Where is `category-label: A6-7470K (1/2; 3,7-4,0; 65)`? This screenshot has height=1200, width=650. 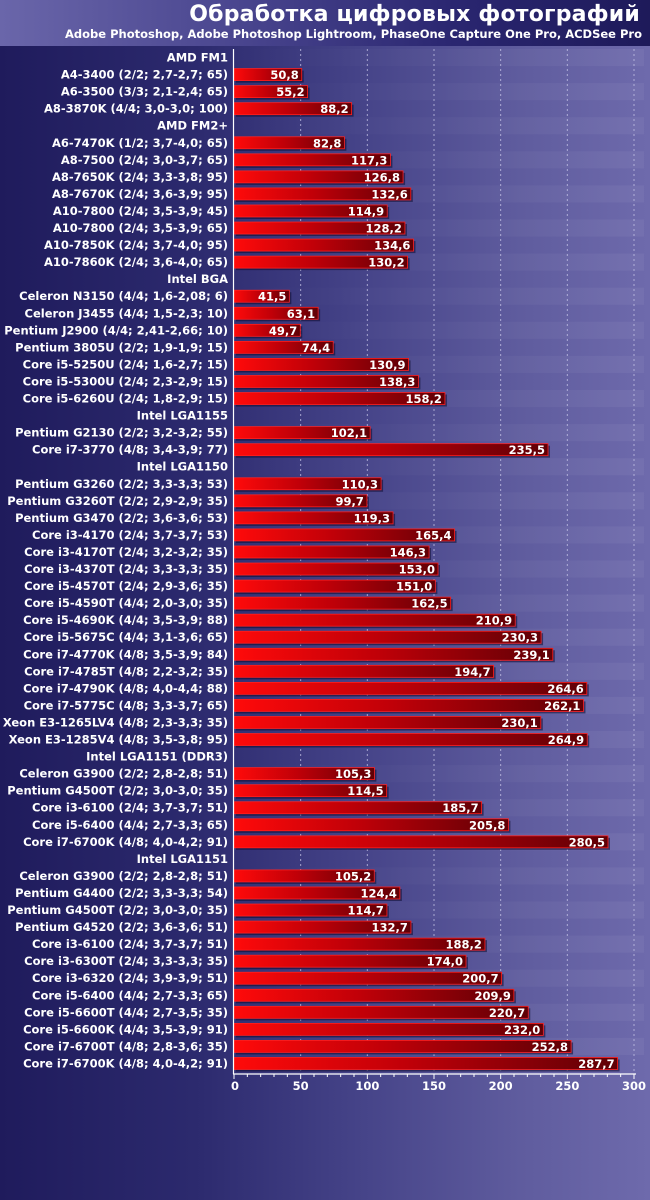 category-label: A6-7470K (1/2; 3,7-4,0; 65) is located at coordinates (140, 143).